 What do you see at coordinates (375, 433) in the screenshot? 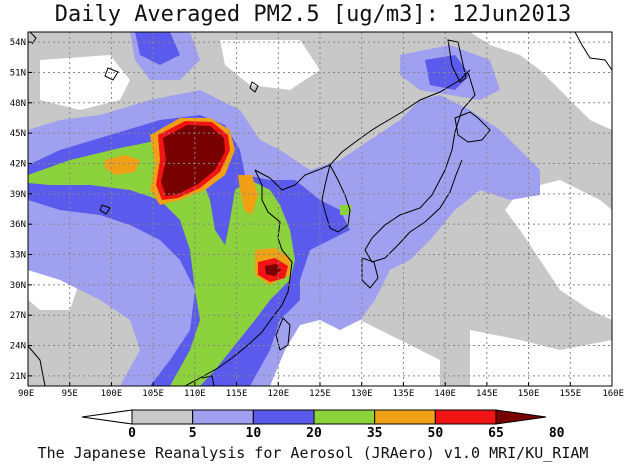
I see `colorbar-label: 35` at bounding box center [375, 433].